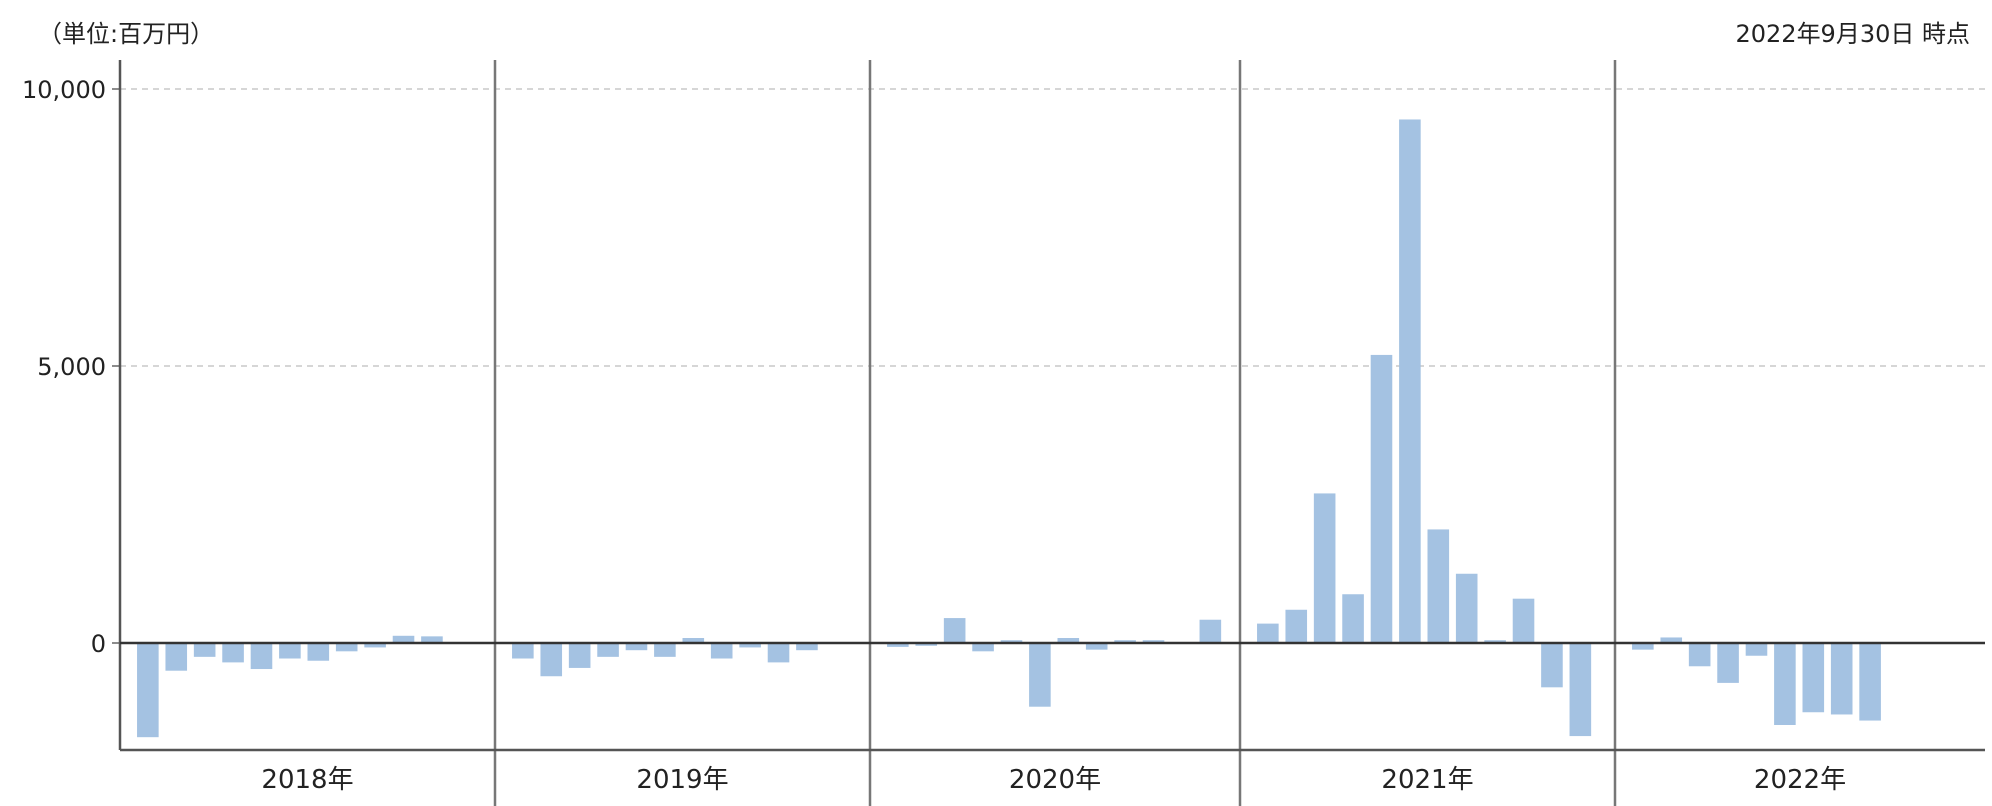 The height and width of the screenshot is (806, 1992). I want to click on x-tick-label: 2018年, so click(307, 780).